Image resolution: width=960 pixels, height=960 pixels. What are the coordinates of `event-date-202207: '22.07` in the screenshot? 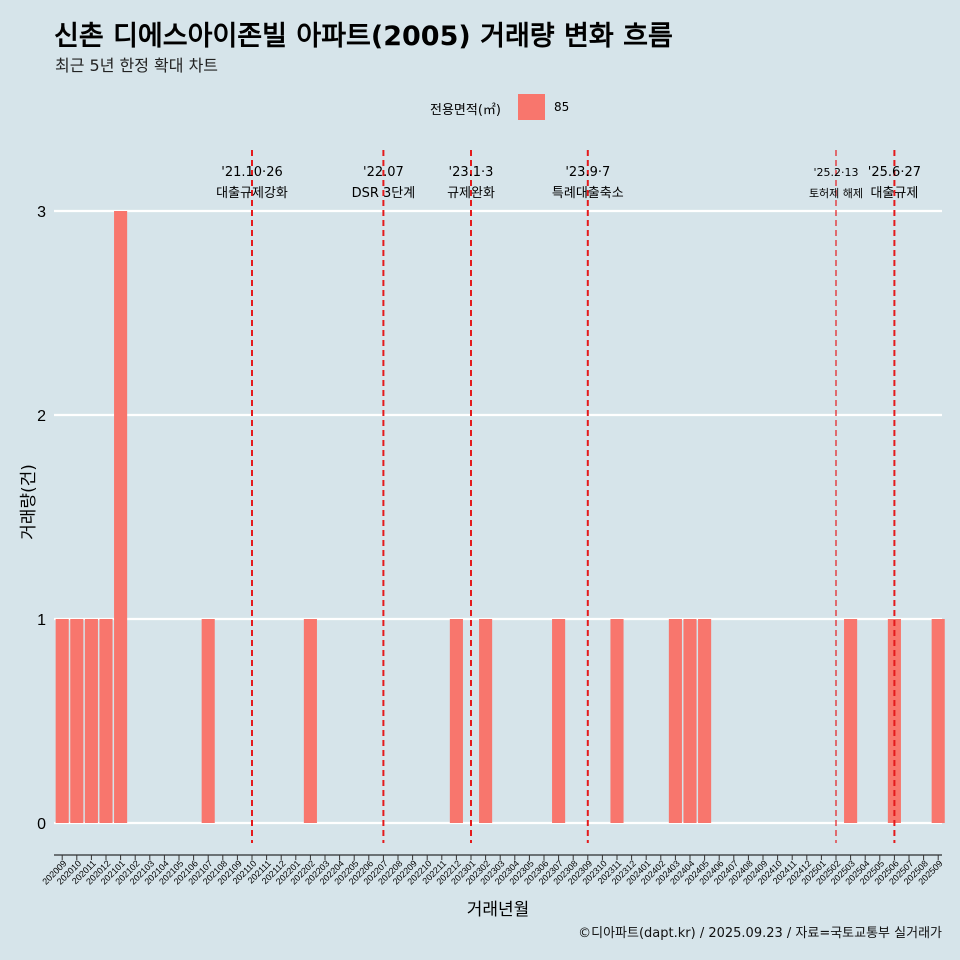 It's located at (383, 172).